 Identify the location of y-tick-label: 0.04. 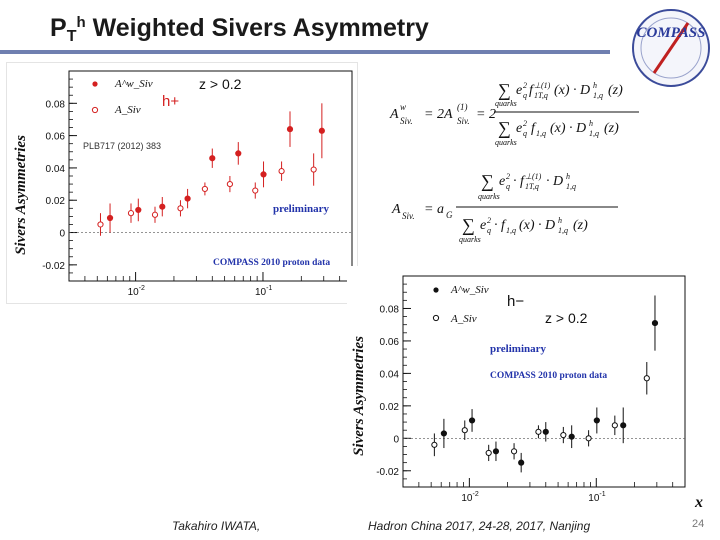
(56, 169).